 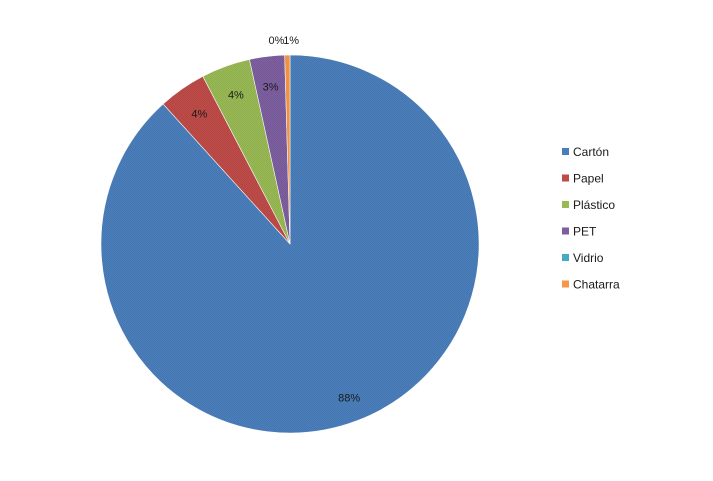 What do you see at coordinates (565, 257) in the screenshot?
I see `legend-swatch-vidrio` at bounding box center [565, 257].